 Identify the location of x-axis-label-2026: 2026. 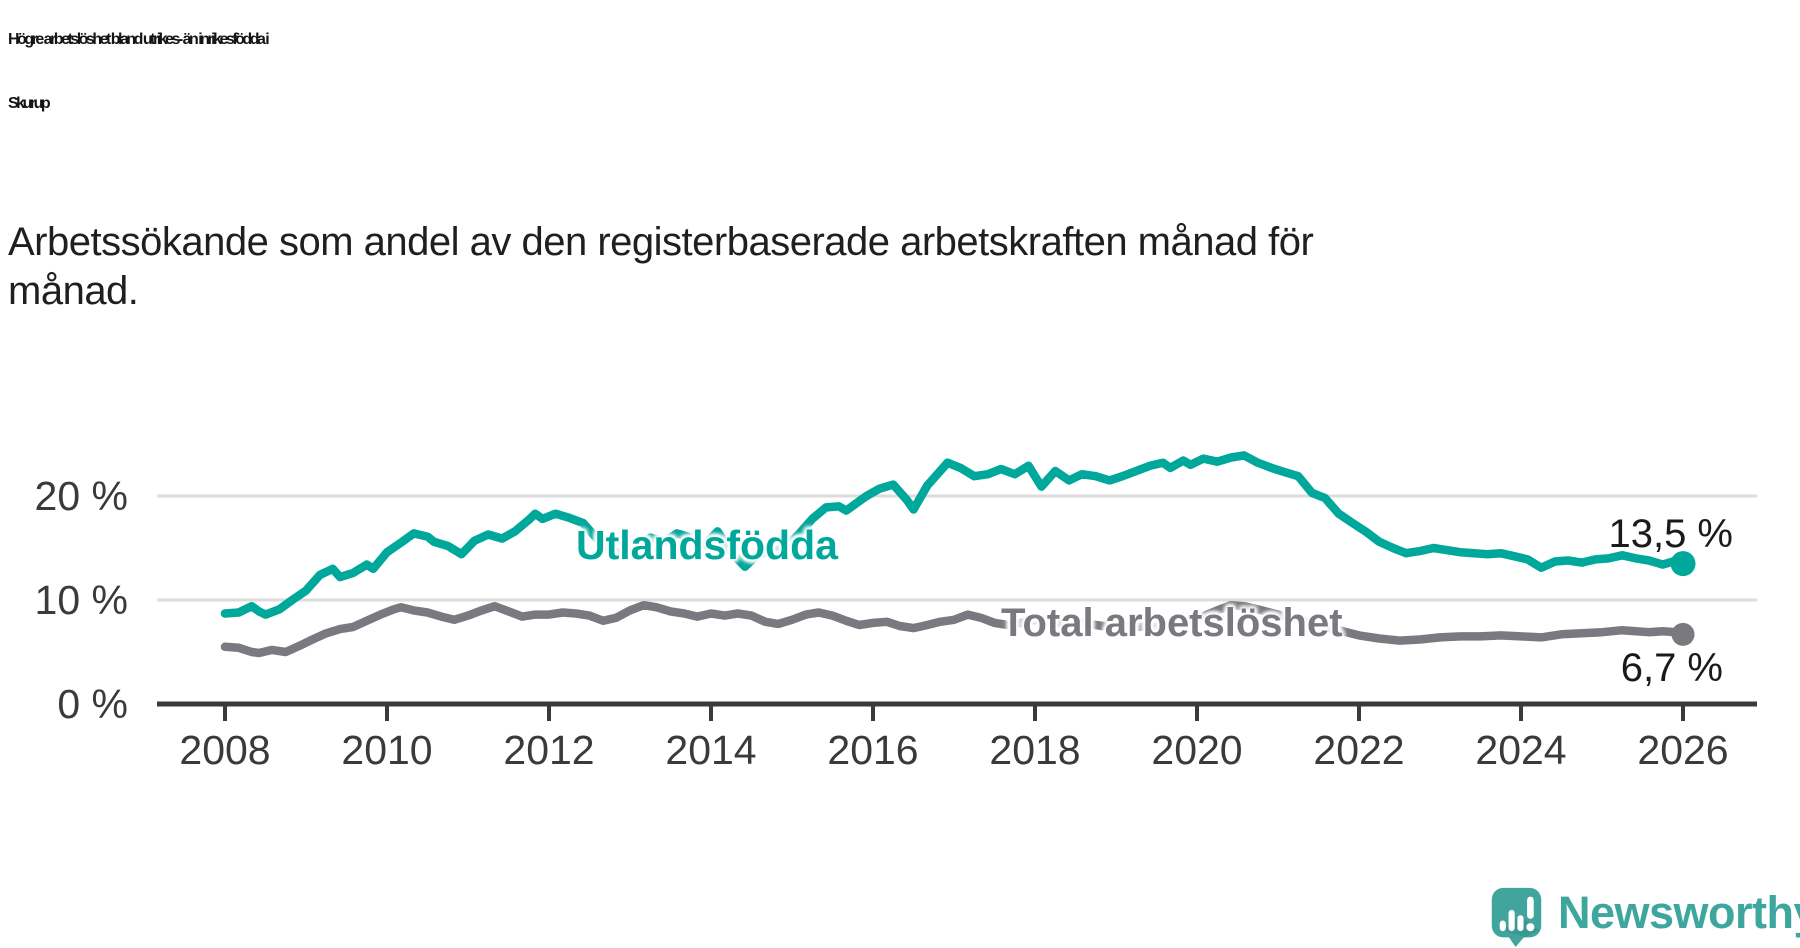
(1683, 750).